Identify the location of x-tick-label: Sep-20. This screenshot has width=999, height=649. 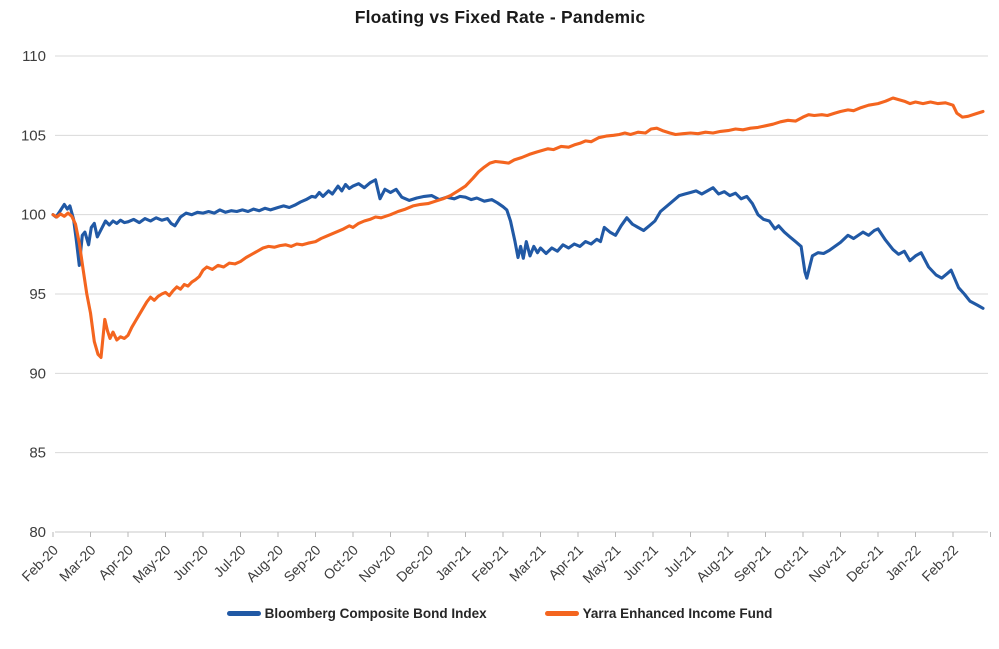
(301, 563).